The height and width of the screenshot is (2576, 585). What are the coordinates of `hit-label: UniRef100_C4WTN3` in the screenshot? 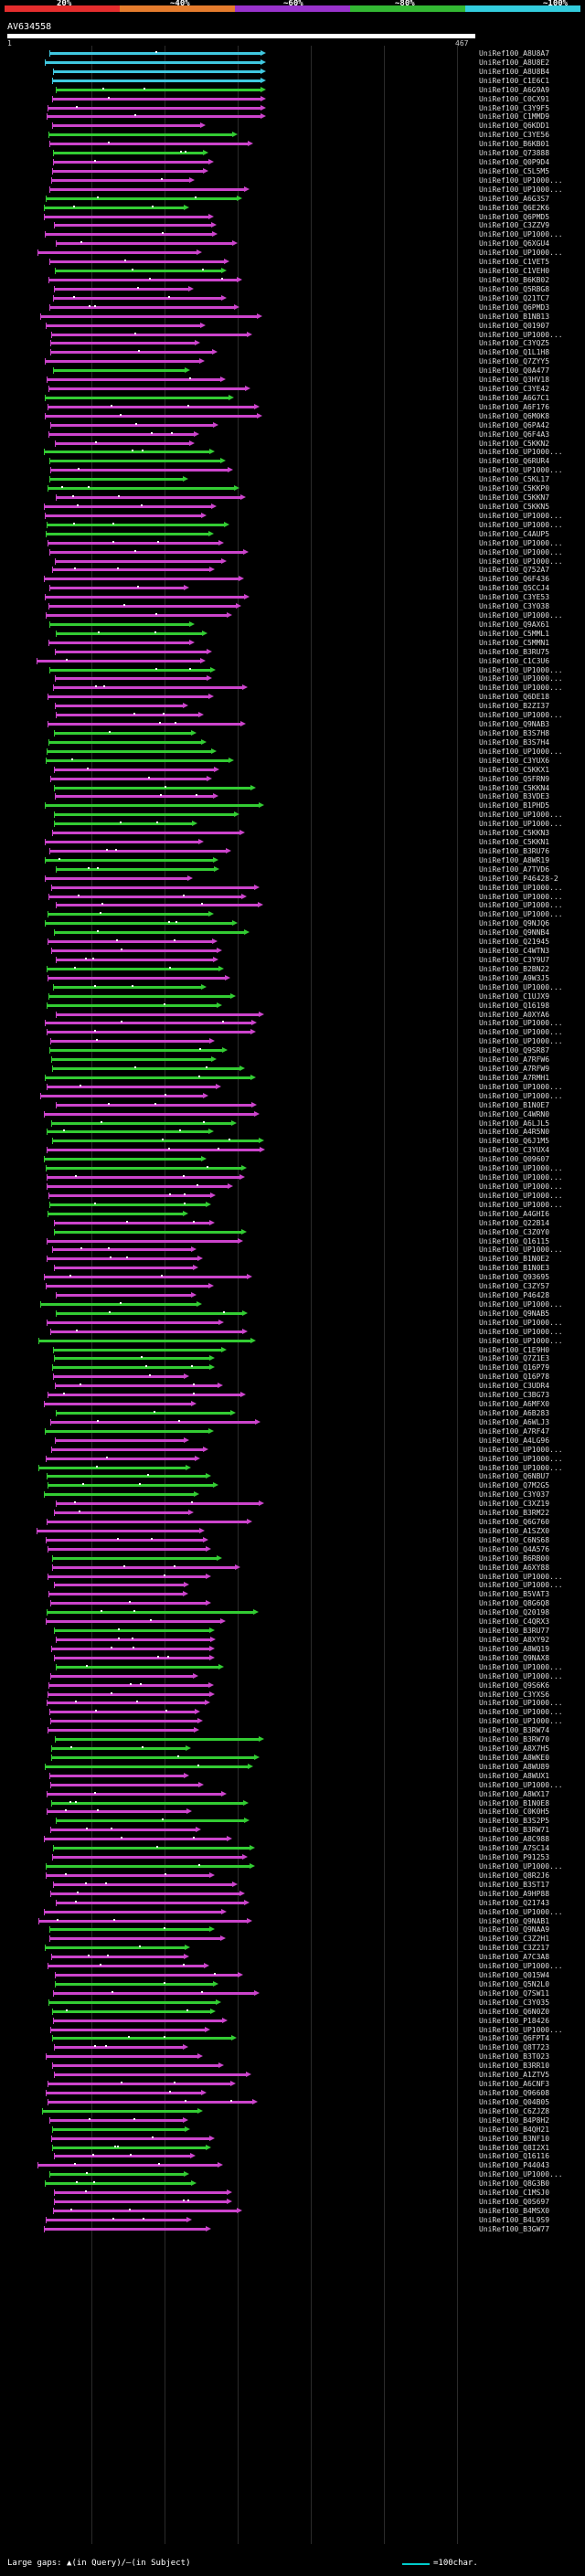 It's located at (514, 951).